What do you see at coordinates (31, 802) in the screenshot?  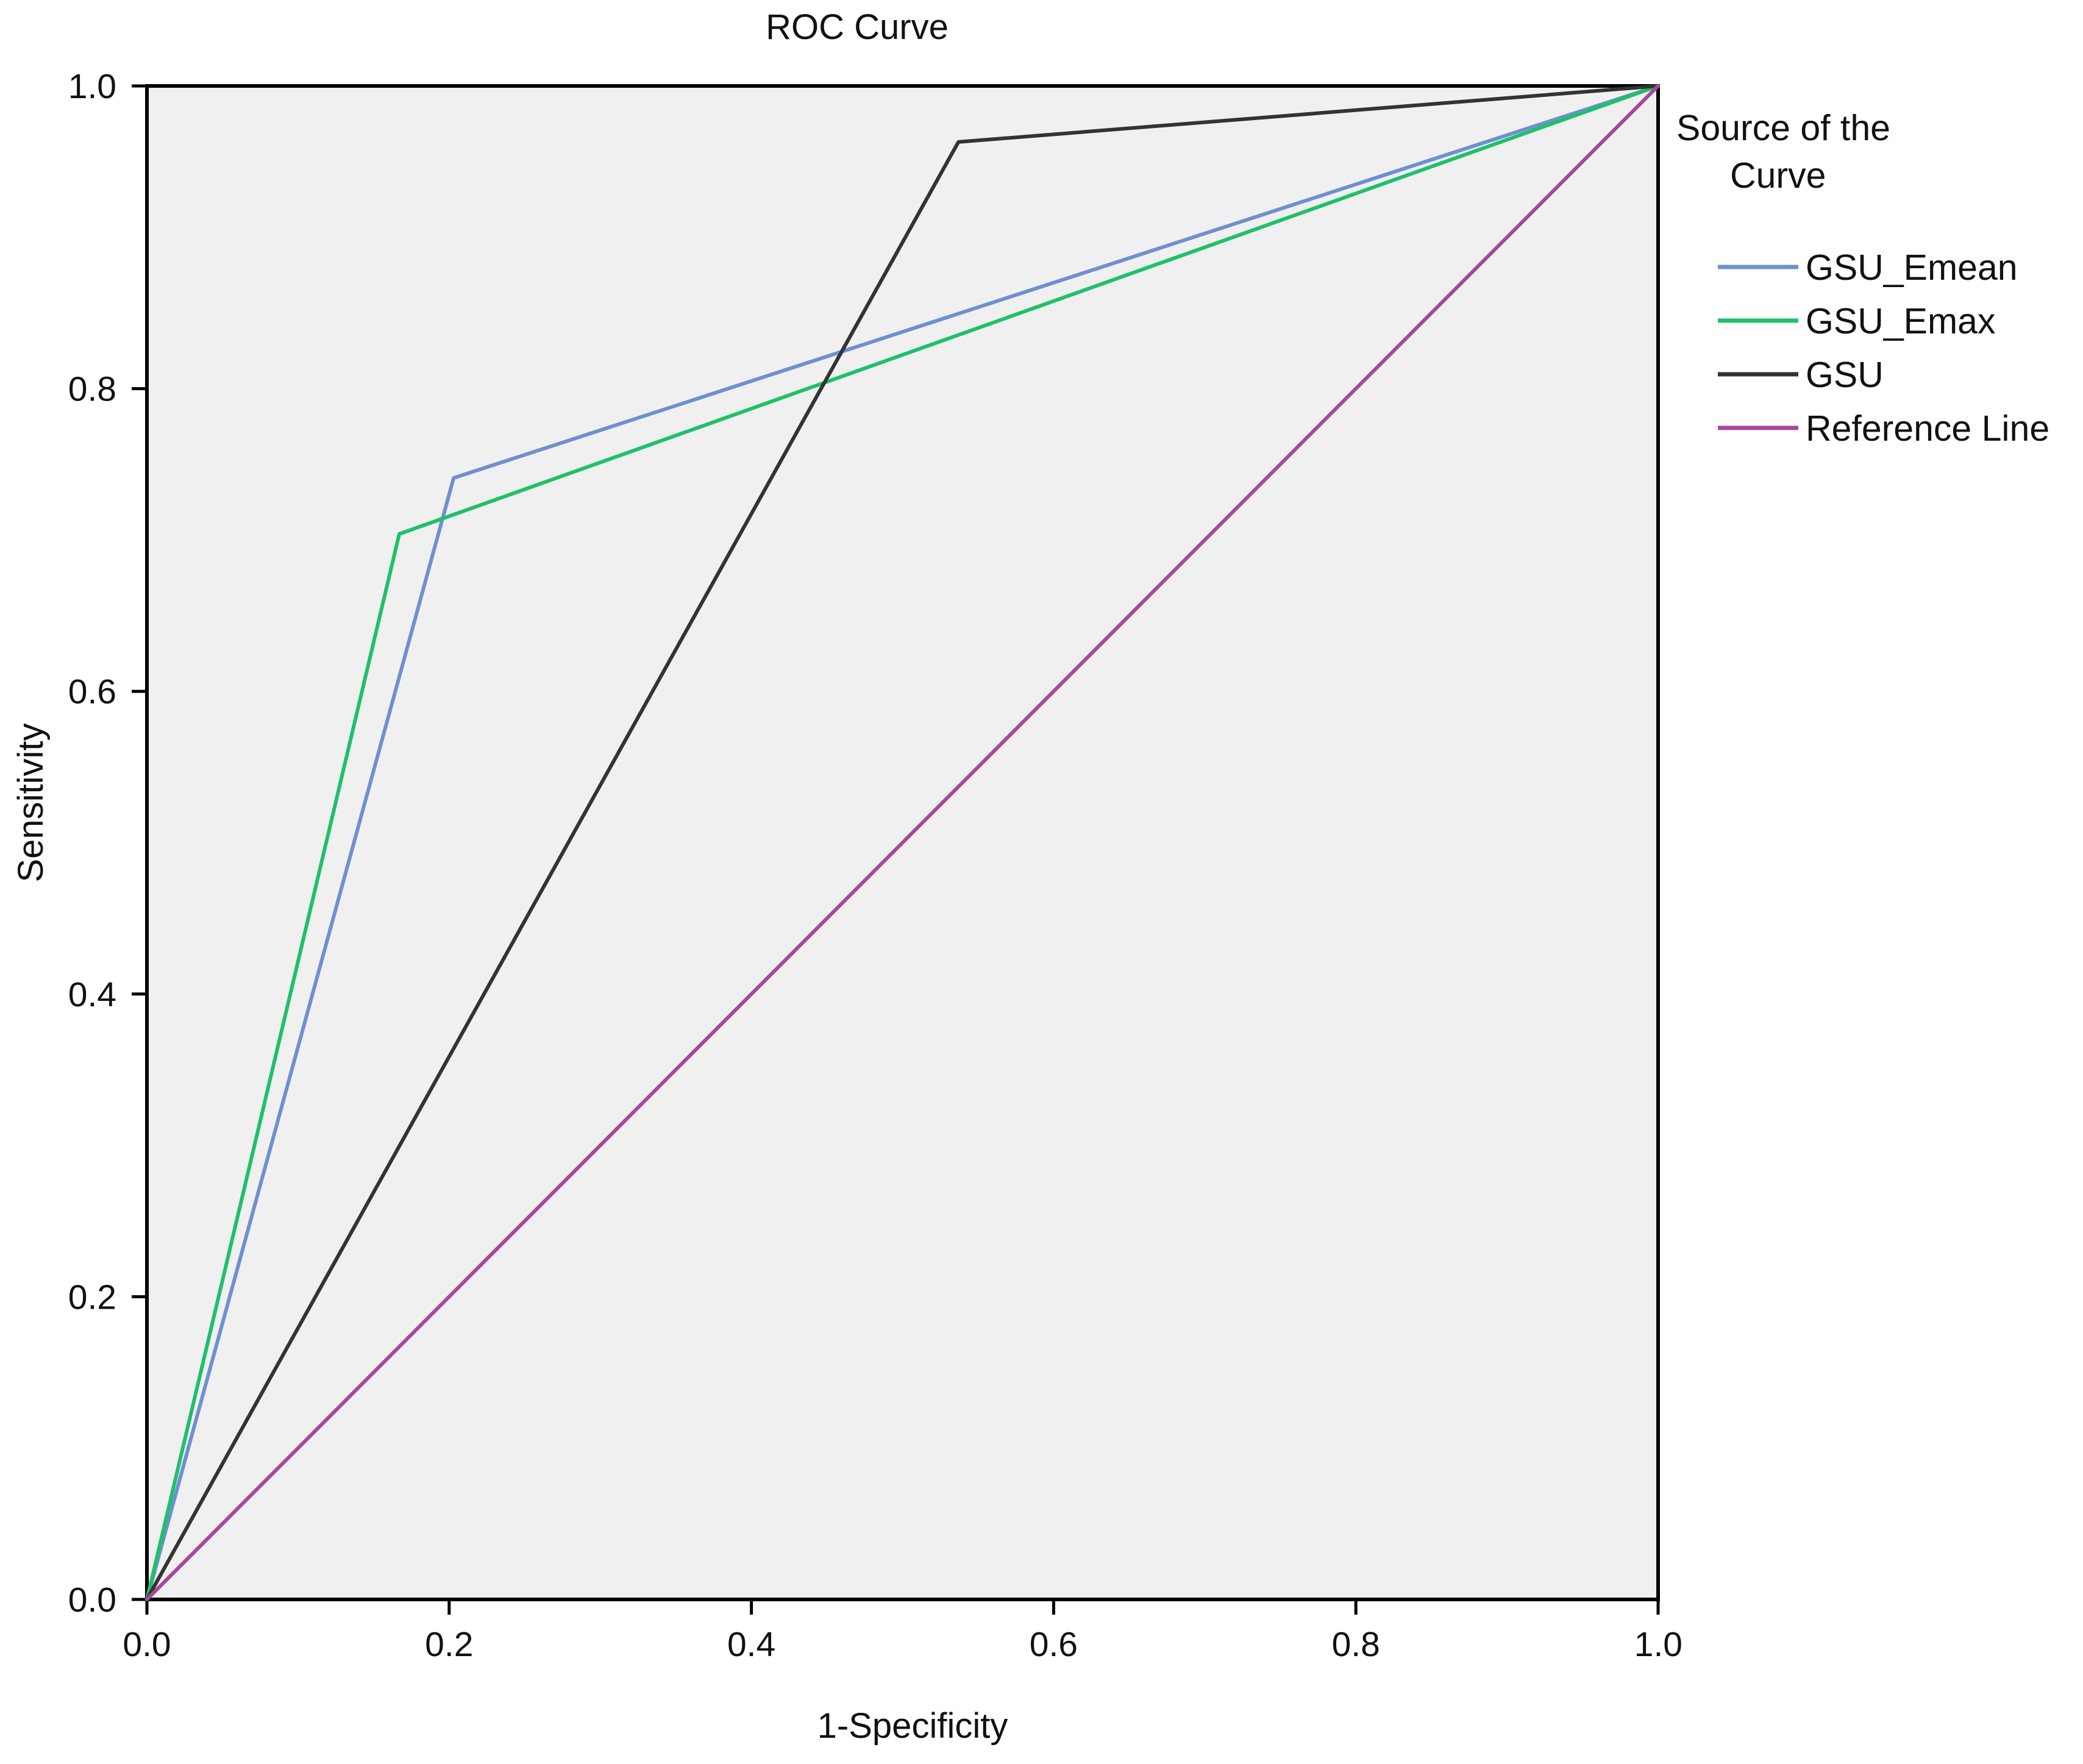 I see `y-axis-title: Sensitivity` at bounding box center [31, 802].